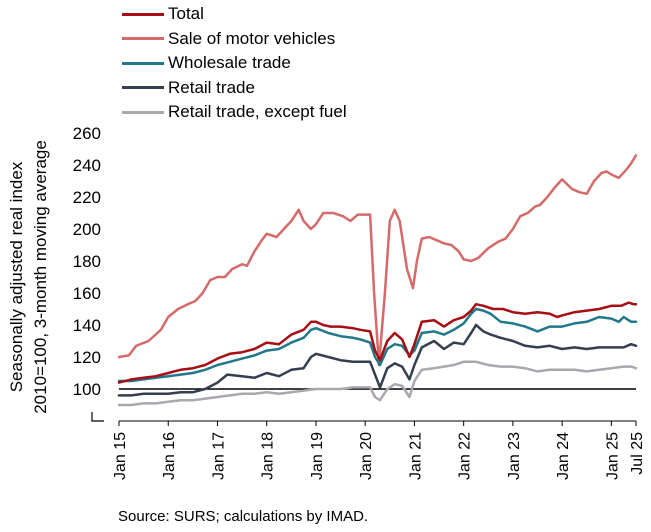  What do you see at coordinates (87, 389) in the screenshot?
I see `y-tick-label: 100` at bounding box center [87, 389].